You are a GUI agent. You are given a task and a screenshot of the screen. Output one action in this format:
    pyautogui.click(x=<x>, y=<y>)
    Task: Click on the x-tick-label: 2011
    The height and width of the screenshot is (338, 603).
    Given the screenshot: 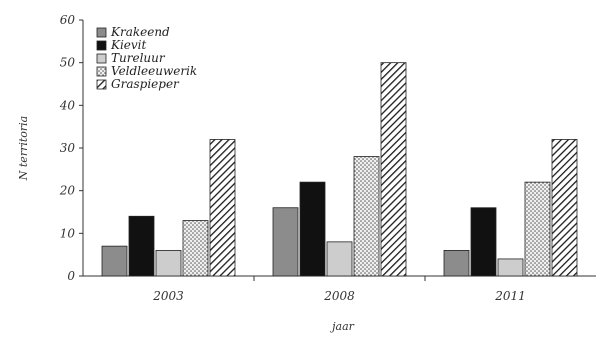 What is the action you would take?
    pyautogui.click(x=510, y=296)
    